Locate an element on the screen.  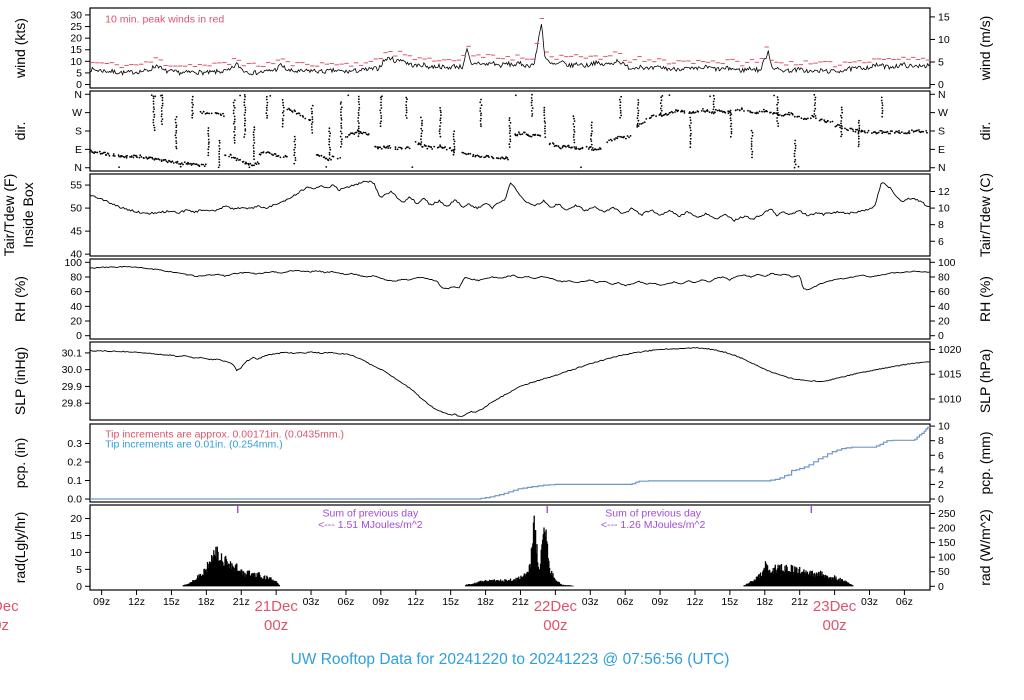
y-tick-label: 30 is located at coordinates (76, 15).